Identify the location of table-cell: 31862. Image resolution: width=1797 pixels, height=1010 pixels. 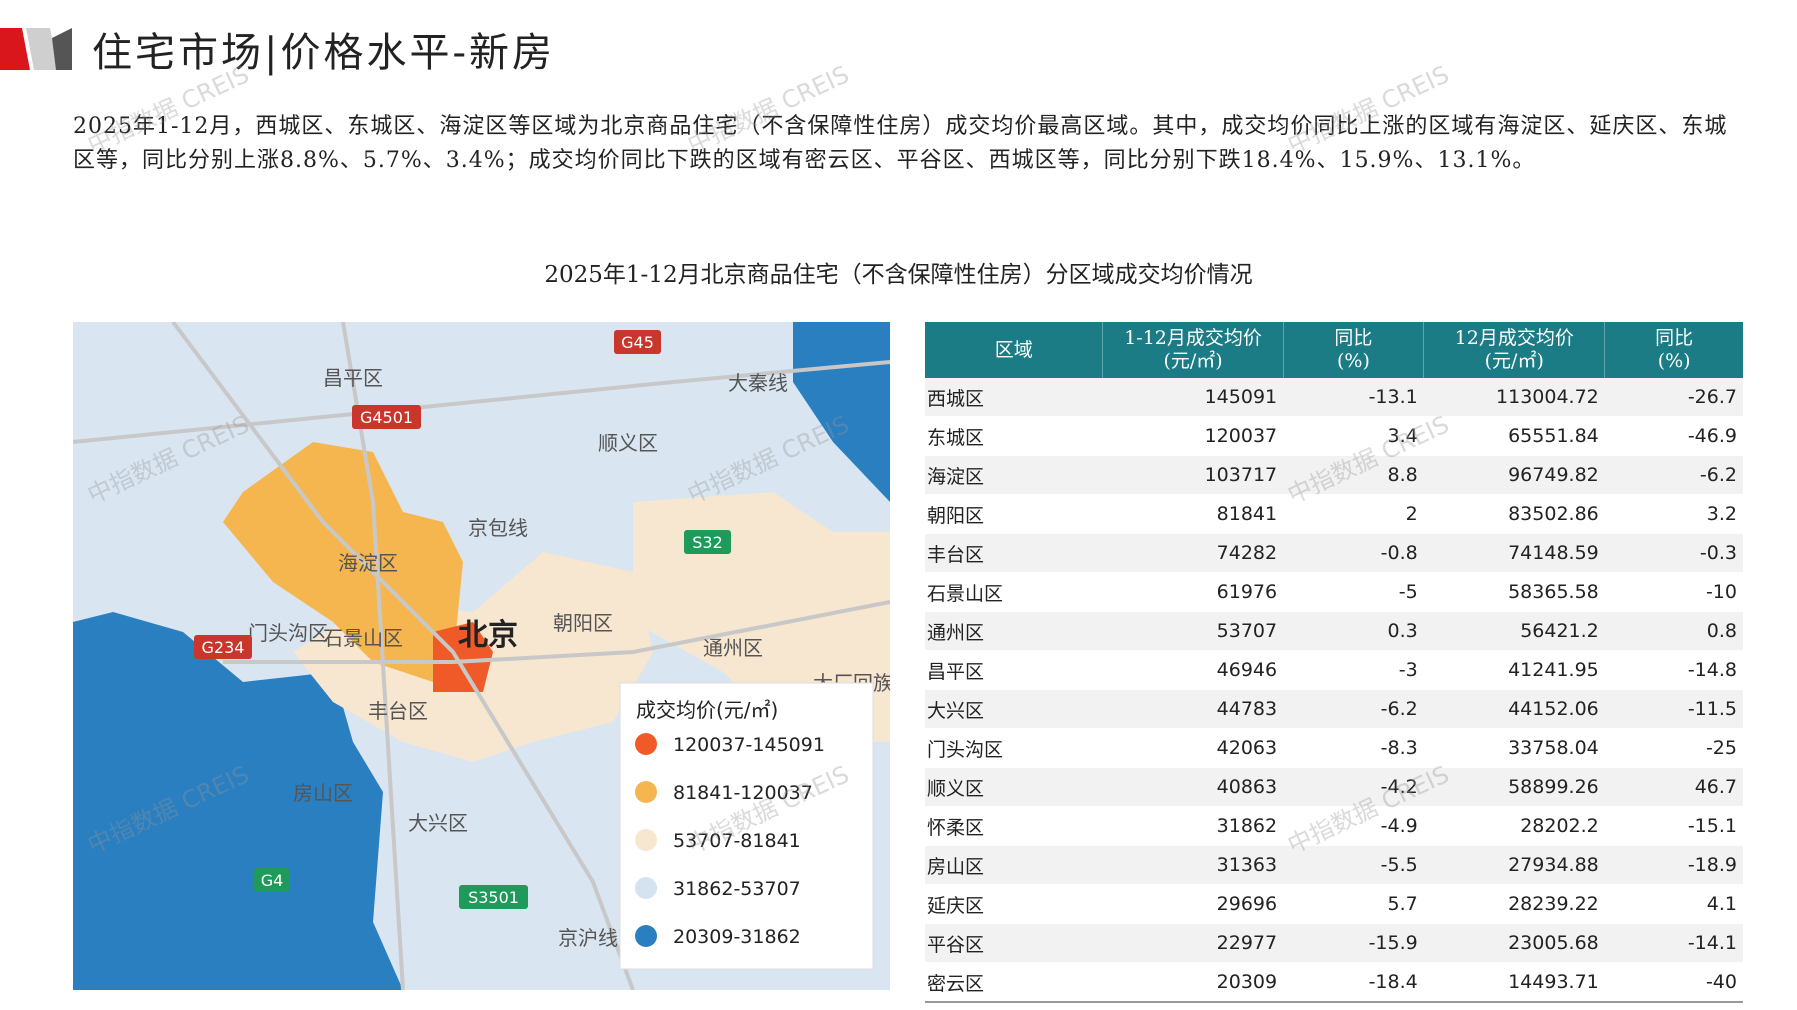
(1193, 826).